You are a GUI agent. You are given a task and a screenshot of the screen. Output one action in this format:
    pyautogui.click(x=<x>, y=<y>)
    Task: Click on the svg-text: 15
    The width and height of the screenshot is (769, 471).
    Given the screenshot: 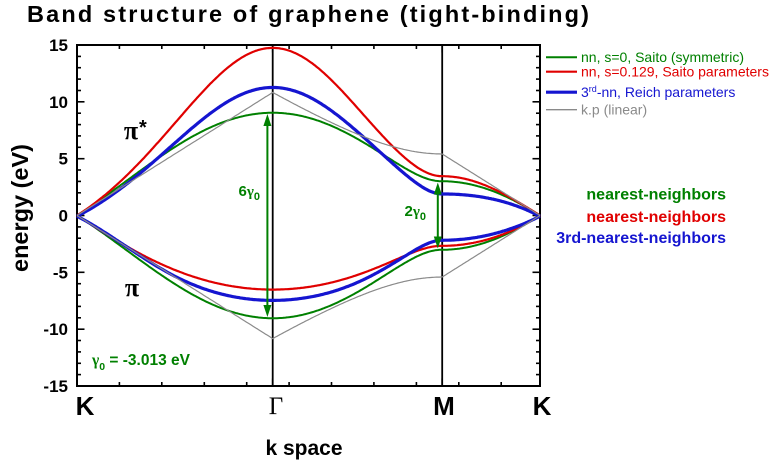 What is the action you would take?
    pyautogui.click(x=58, y=45)
    